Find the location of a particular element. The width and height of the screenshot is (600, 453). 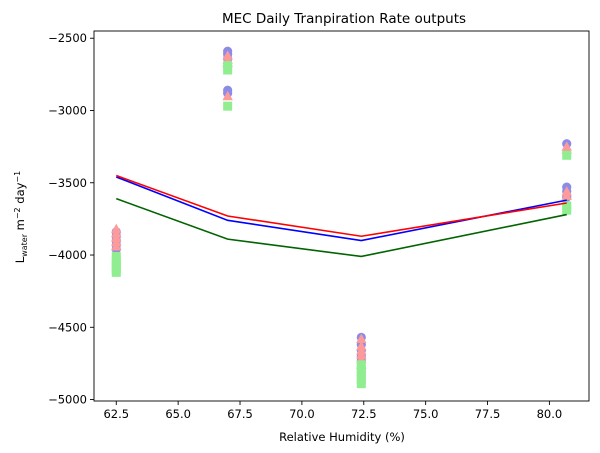

x-tick-label: 77.5 is located at coordinates (488, 414).